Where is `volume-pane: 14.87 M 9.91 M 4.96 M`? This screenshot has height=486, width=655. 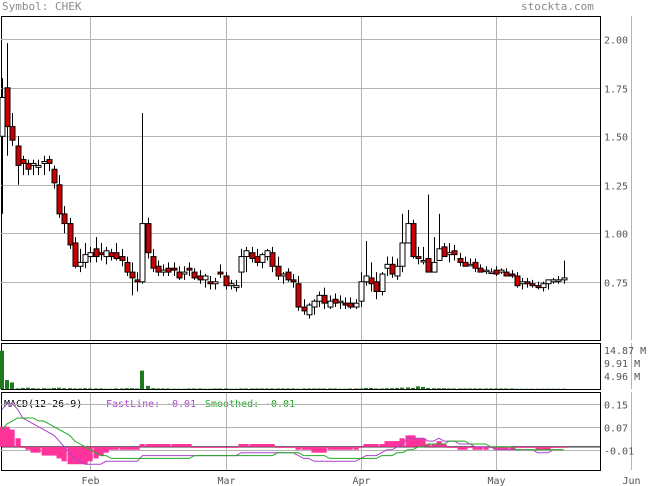 volume-pane: 14.87 M 9.91 M 4.96 M is located at coordinates (323, 366).